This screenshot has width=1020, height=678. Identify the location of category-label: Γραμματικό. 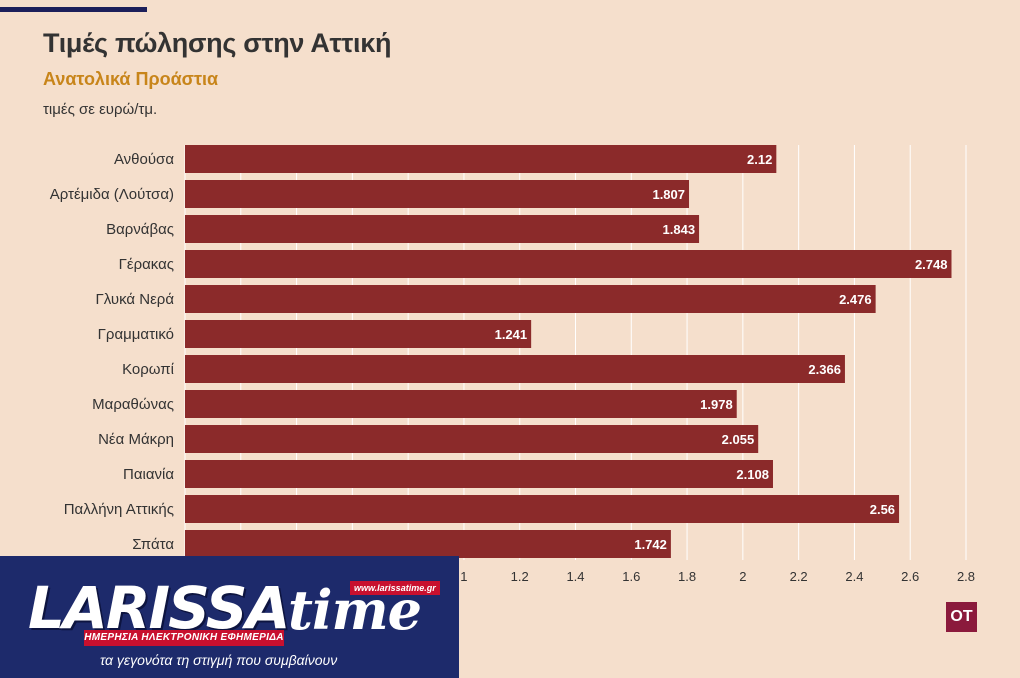
(136, 334).